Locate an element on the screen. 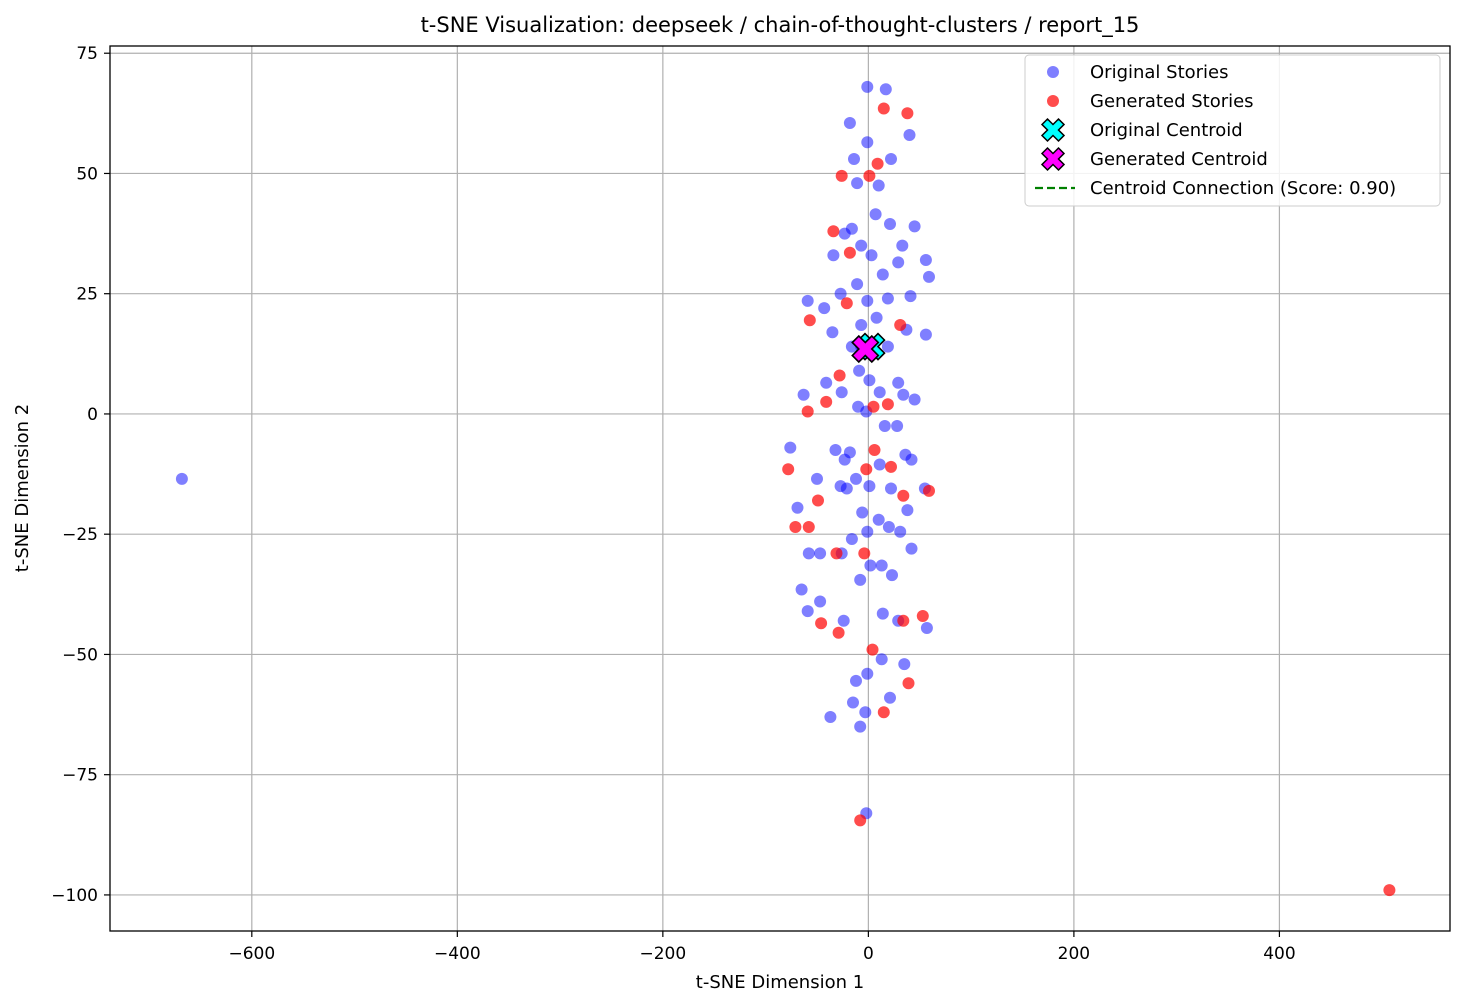  legend-label-original-centroid: Original Centroid is located at coordinates (1166, 130).